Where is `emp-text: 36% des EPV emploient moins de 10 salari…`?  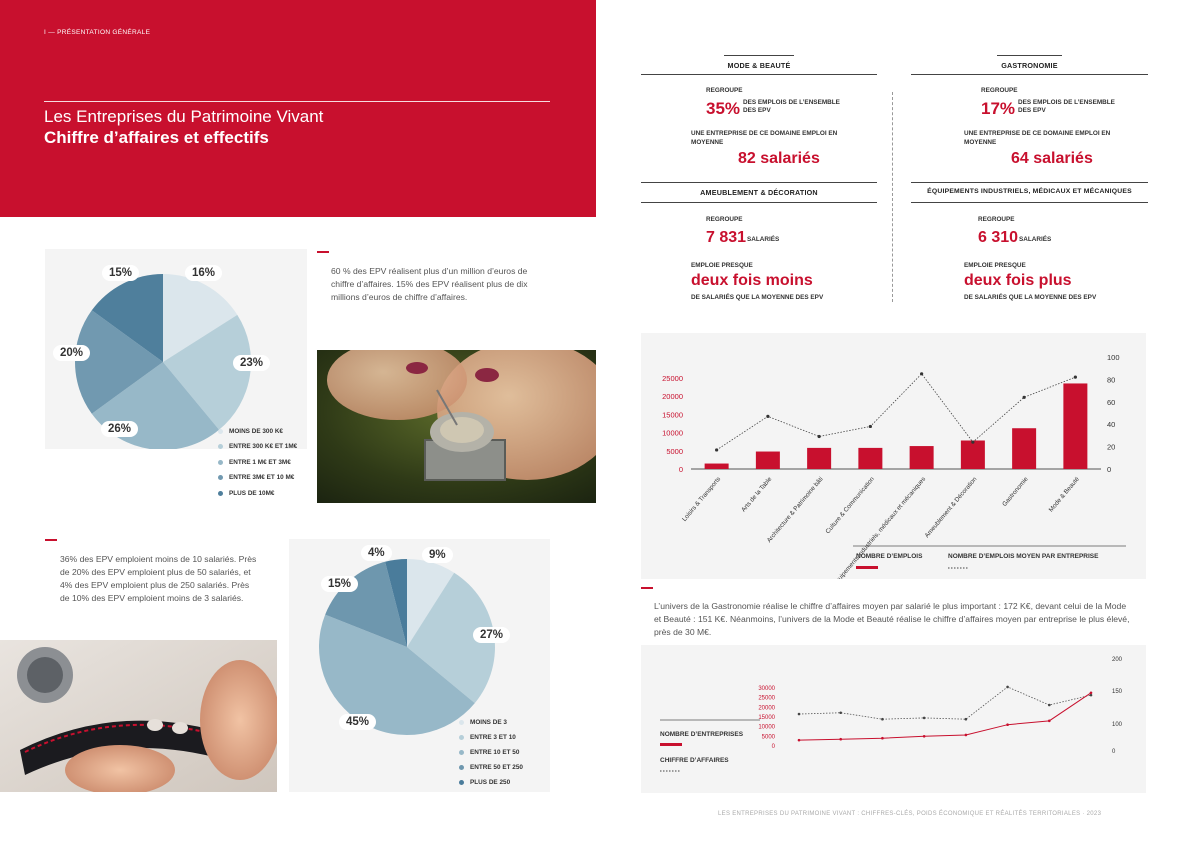 emp-text: 36% des EPV emploient moins de 10 salari… is located at coordinates (158, 578).